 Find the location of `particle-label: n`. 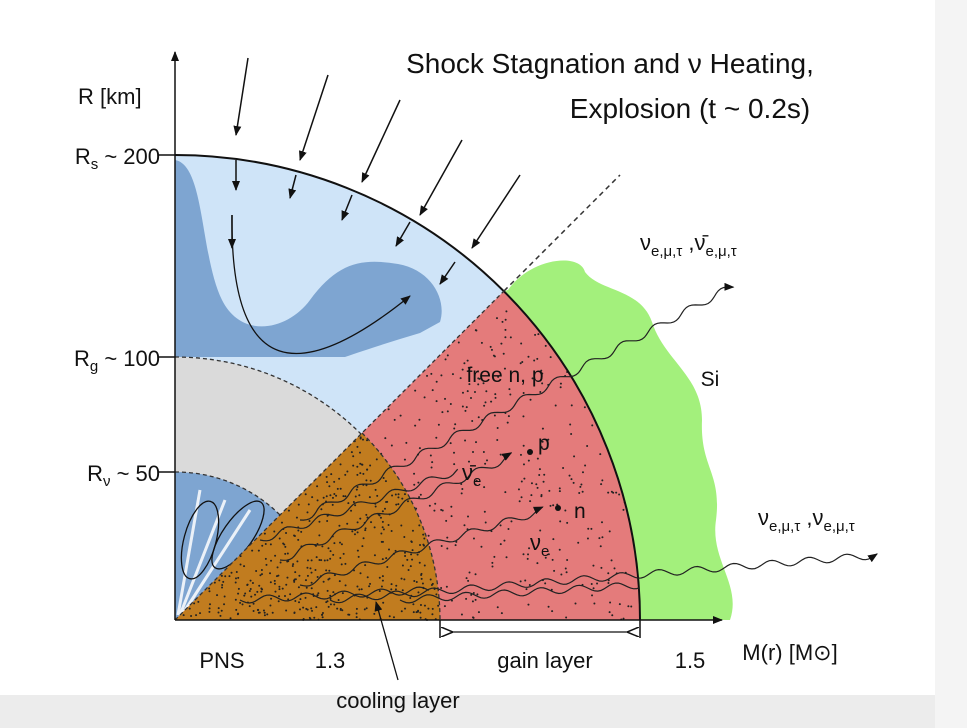

particle-label: n is located at coordinates (580, 511).